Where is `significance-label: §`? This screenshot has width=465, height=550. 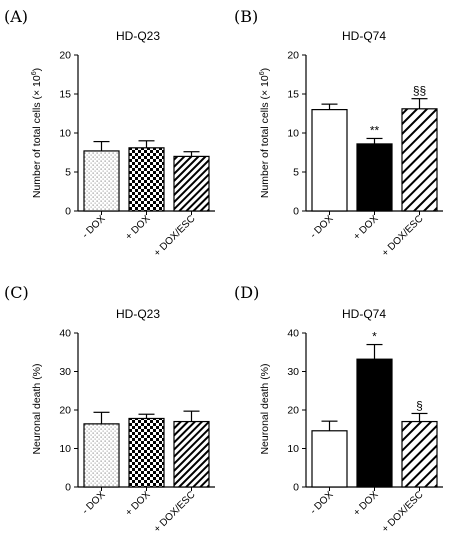 significance-label: § is located at coordinates (419, 405).